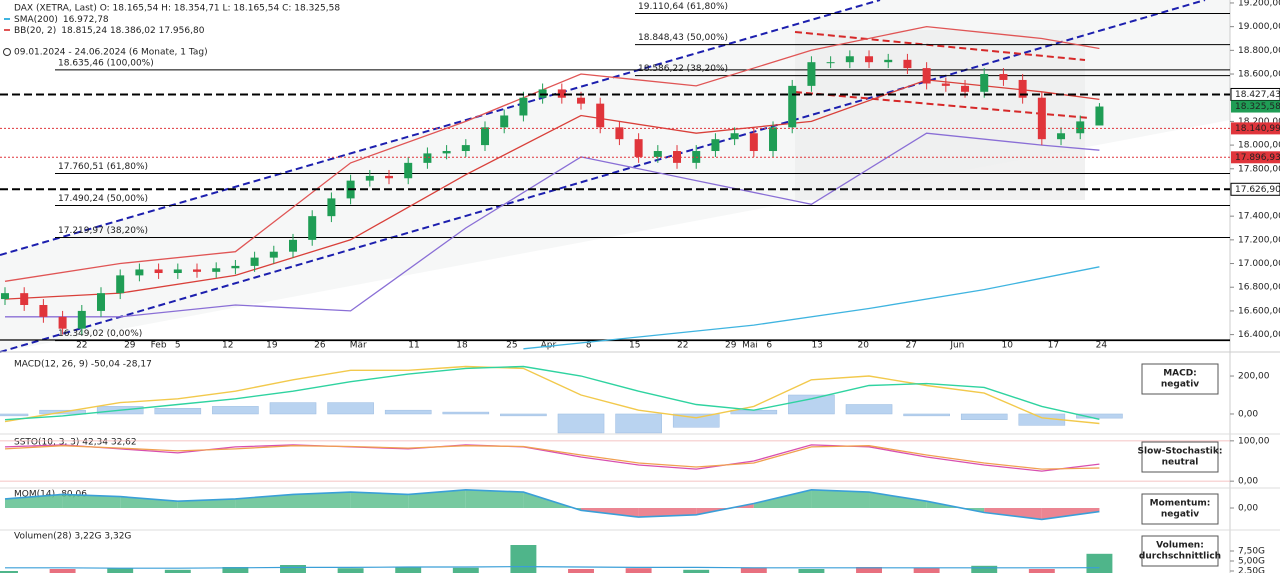 This screenshot has height=573, width=1280. I want to click on x-tick-label: Feb, so click(159, 346).